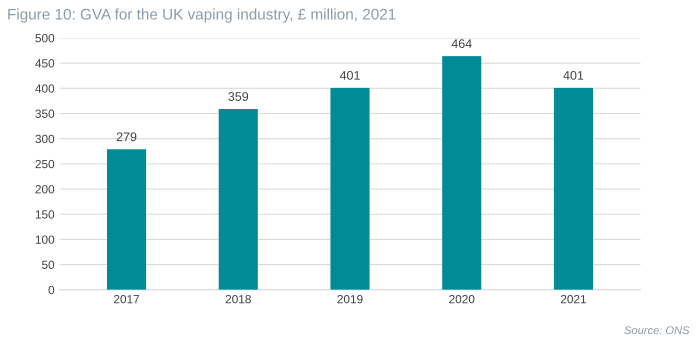 Image resolution: width=700 pixels, height=345 pixels. Describe the element at coordinates (45, 214) in the screenshot. I see `y-tick-label: 150` at that location.